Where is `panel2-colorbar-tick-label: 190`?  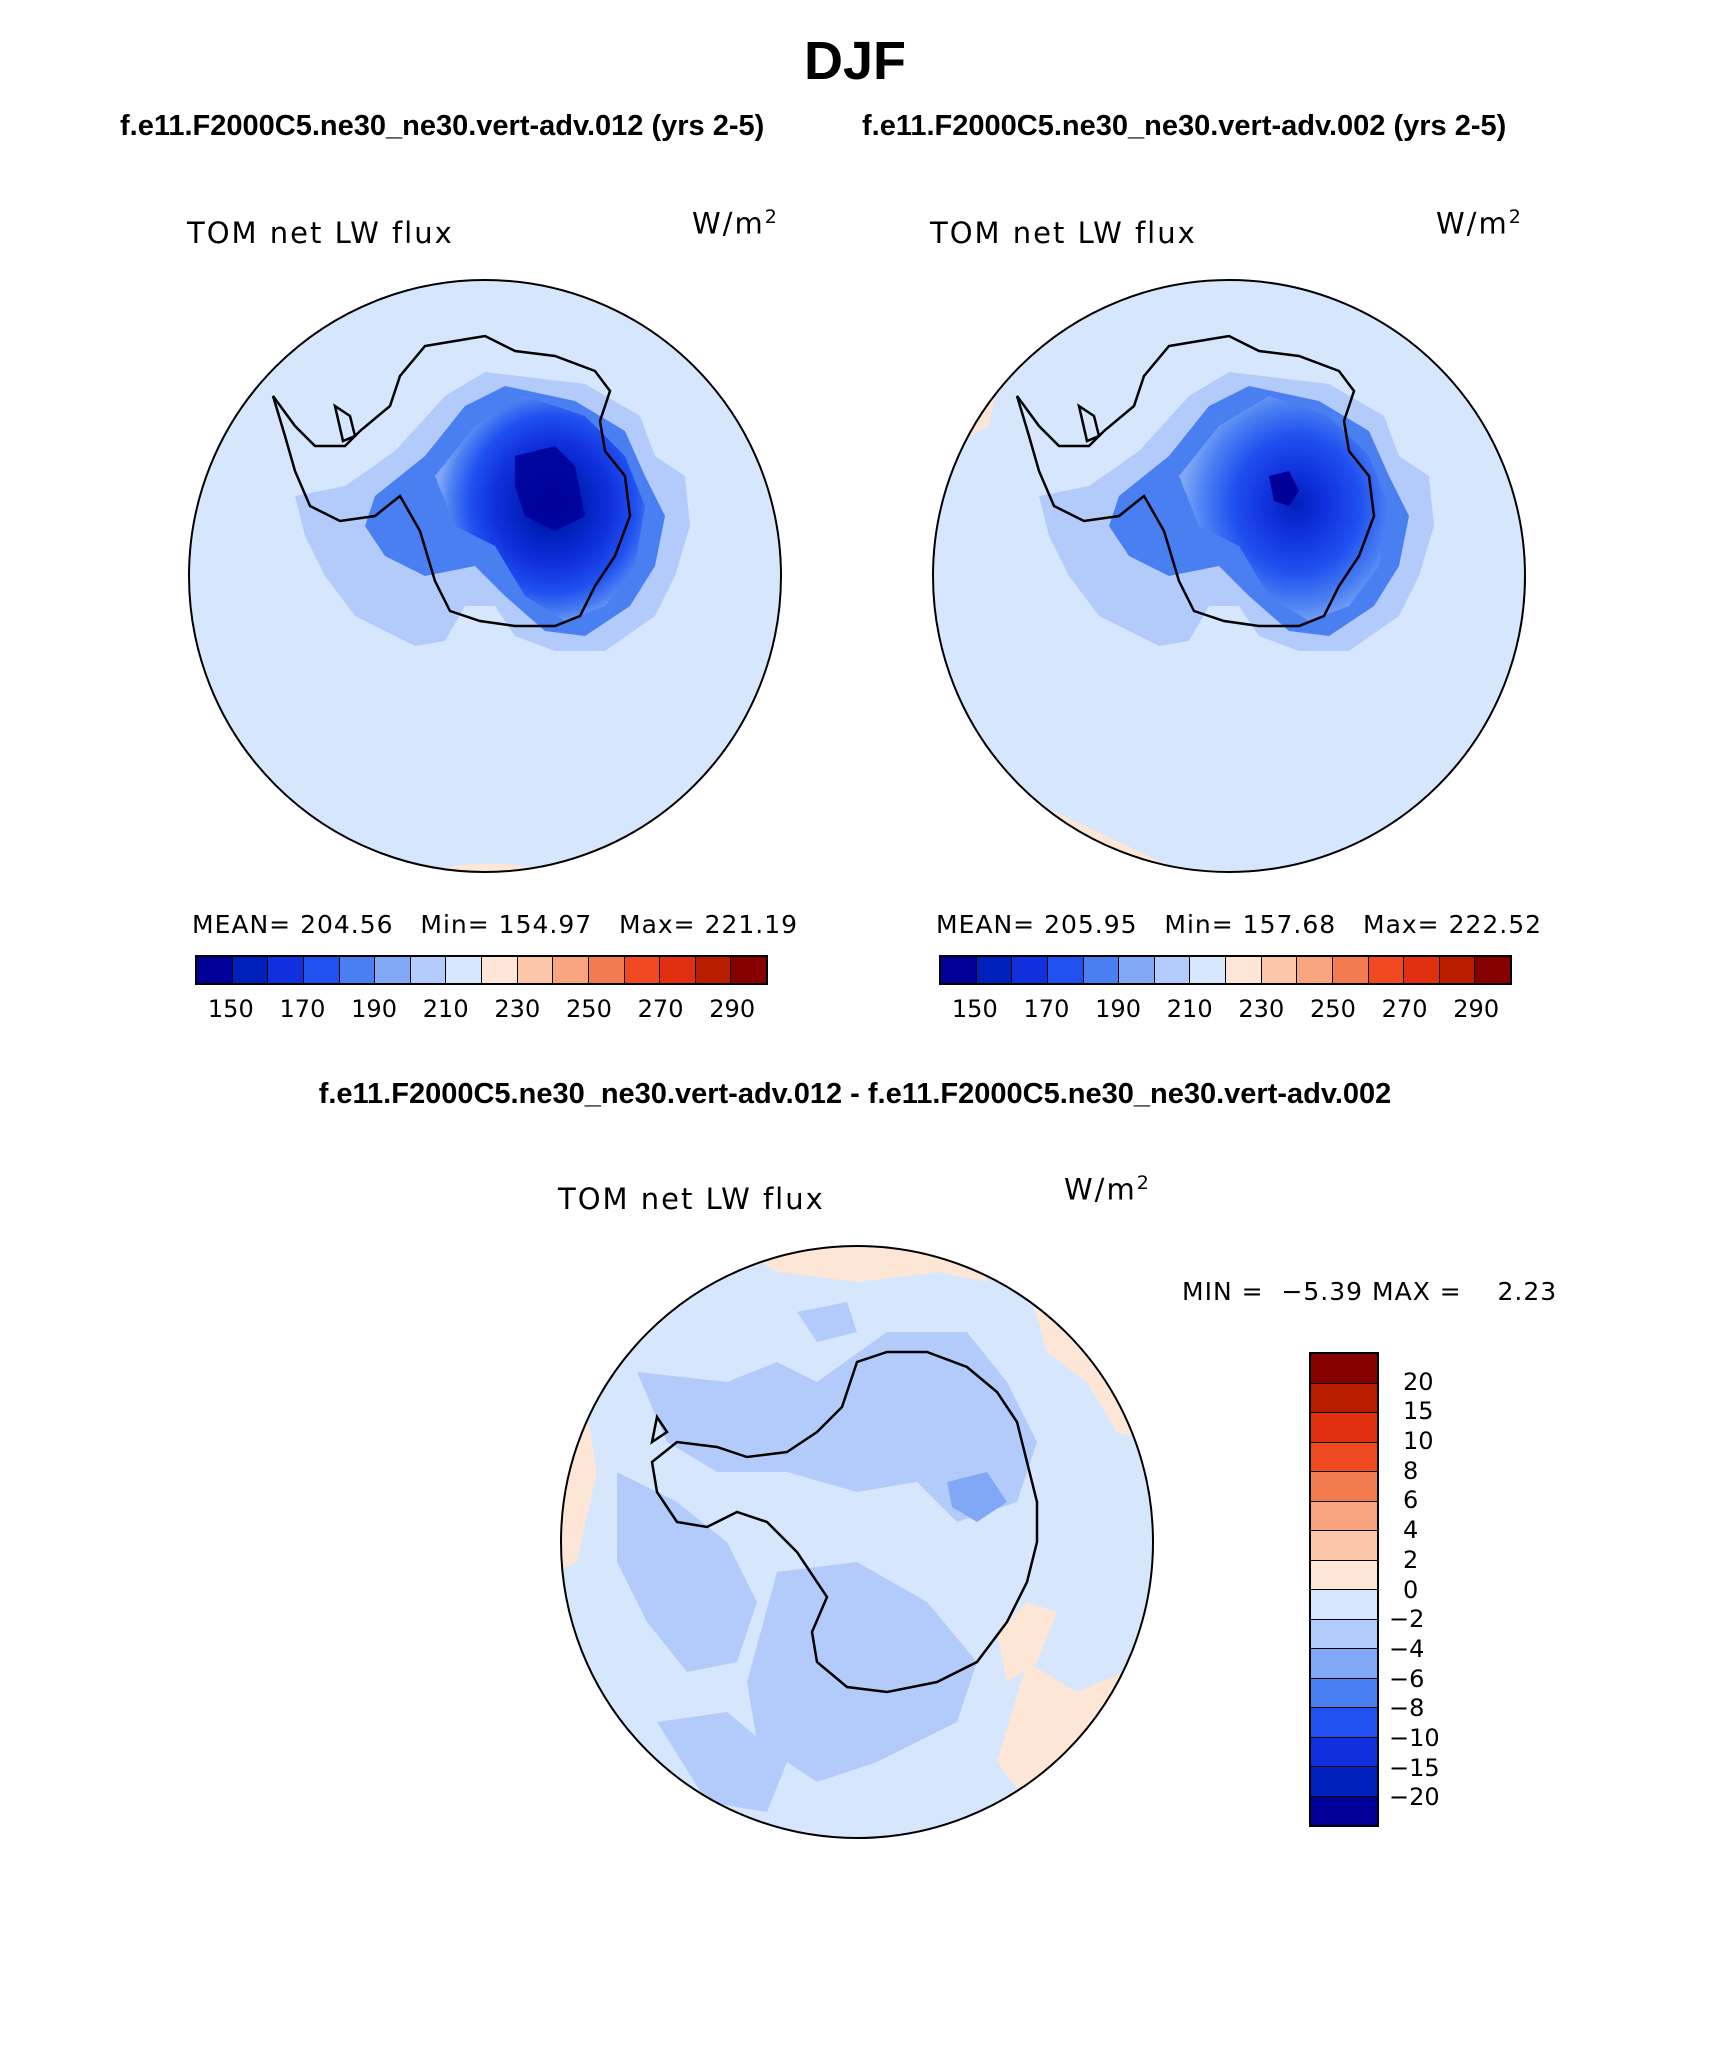
panel2-colorbar-tick-label: 190 is located at coordinates (1118, 1009).